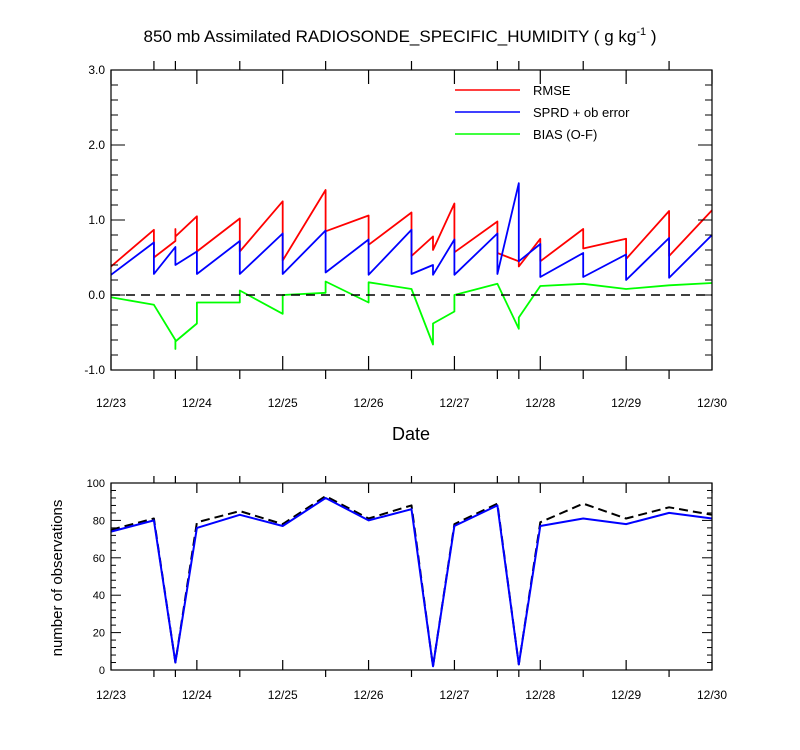 The width and height of the screenshot is (800, 750). I want to click on title-close: ), so click(651, 36).